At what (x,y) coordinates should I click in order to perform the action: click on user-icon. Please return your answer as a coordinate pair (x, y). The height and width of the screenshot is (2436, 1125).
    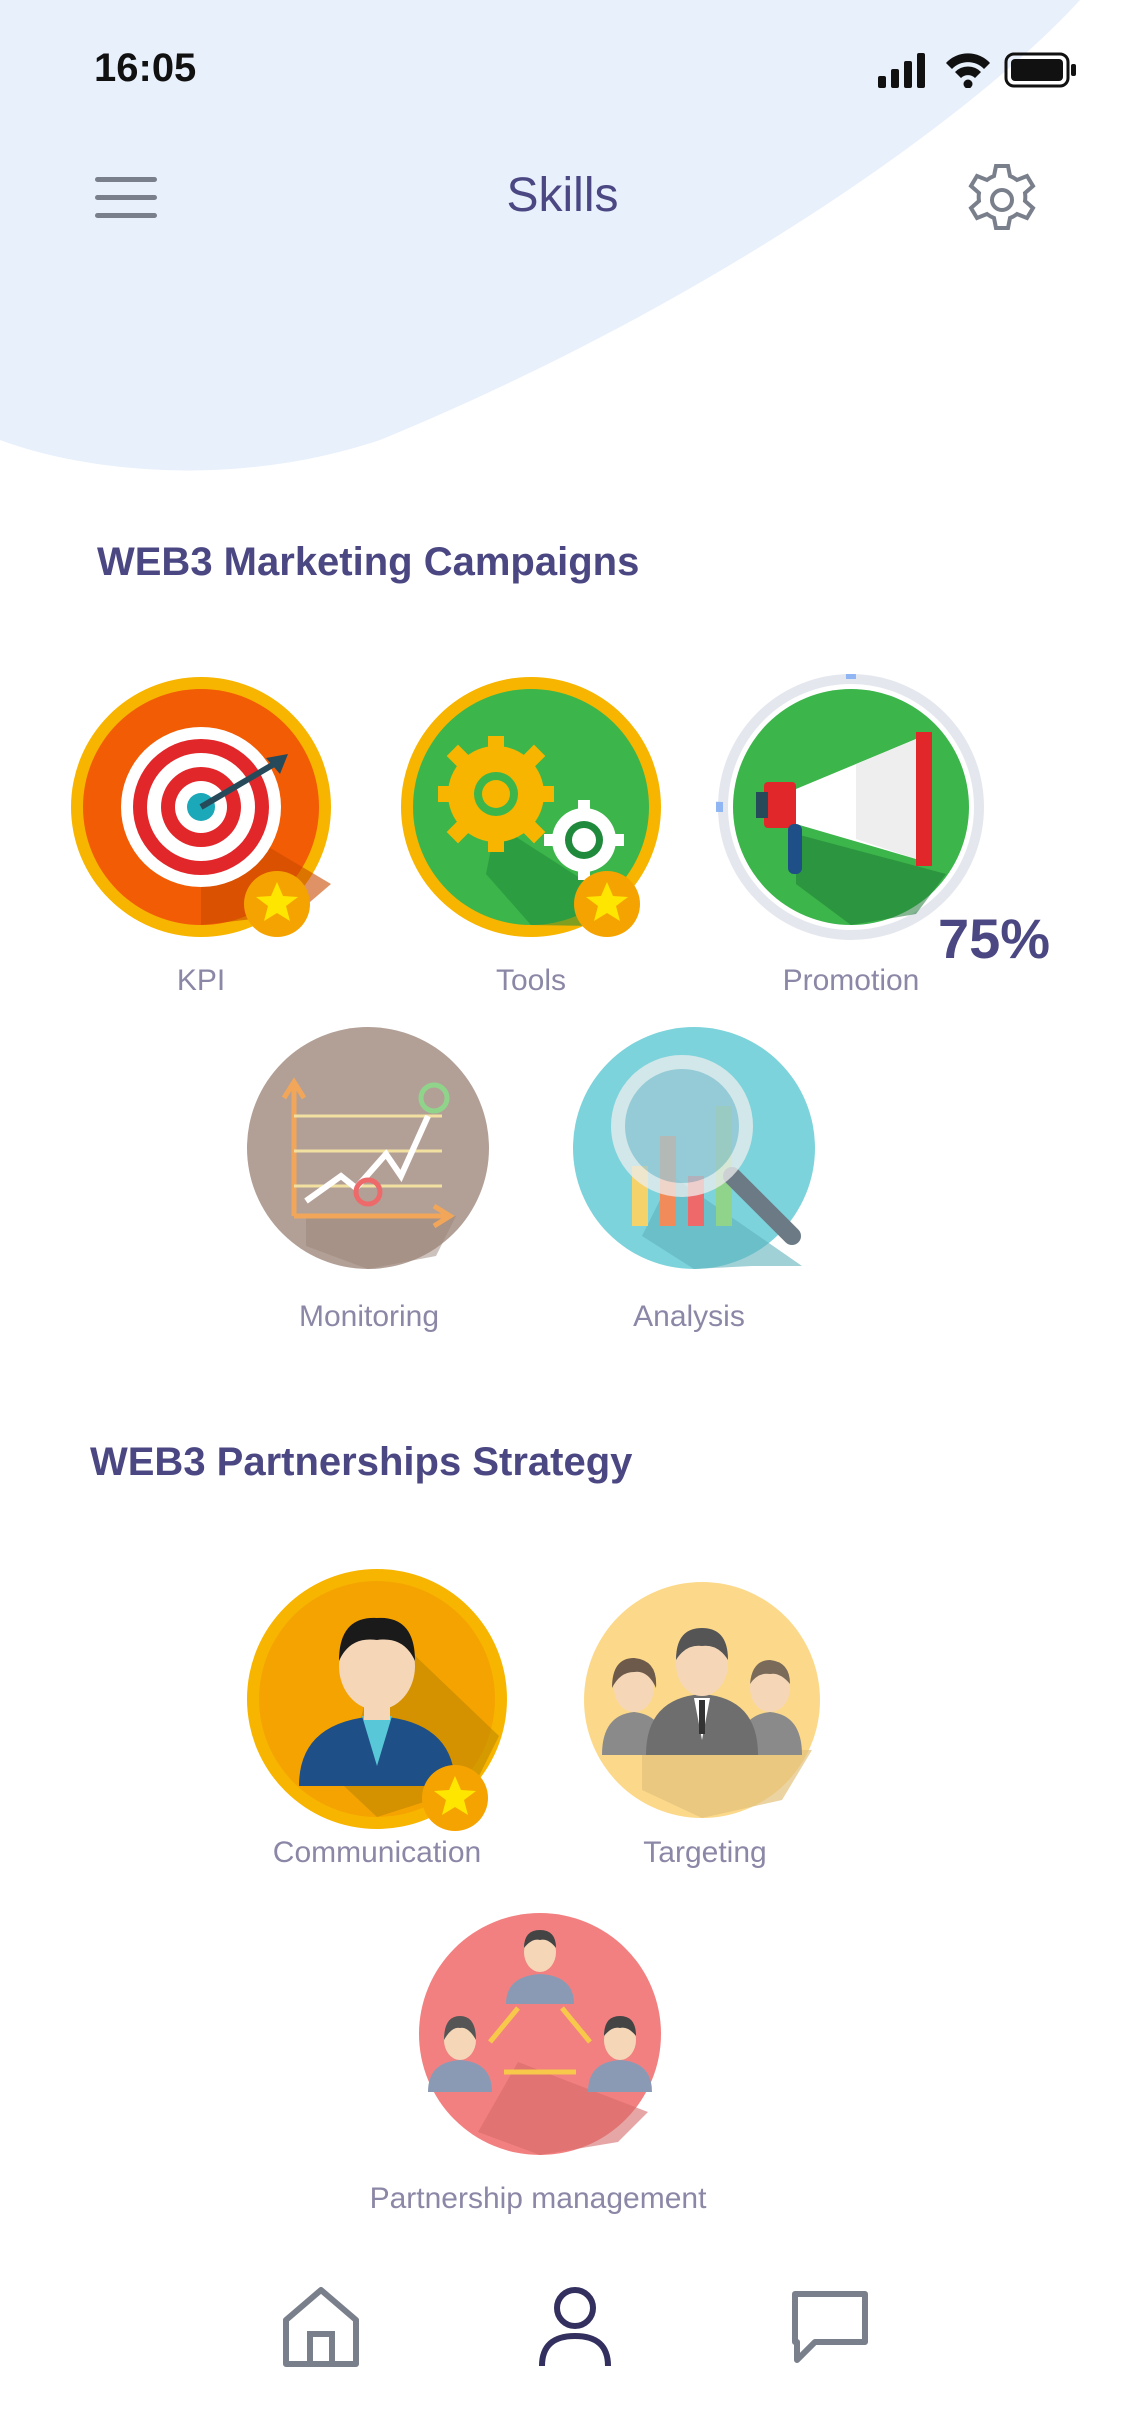
    Looking at the image, I should click on (575, 2325).